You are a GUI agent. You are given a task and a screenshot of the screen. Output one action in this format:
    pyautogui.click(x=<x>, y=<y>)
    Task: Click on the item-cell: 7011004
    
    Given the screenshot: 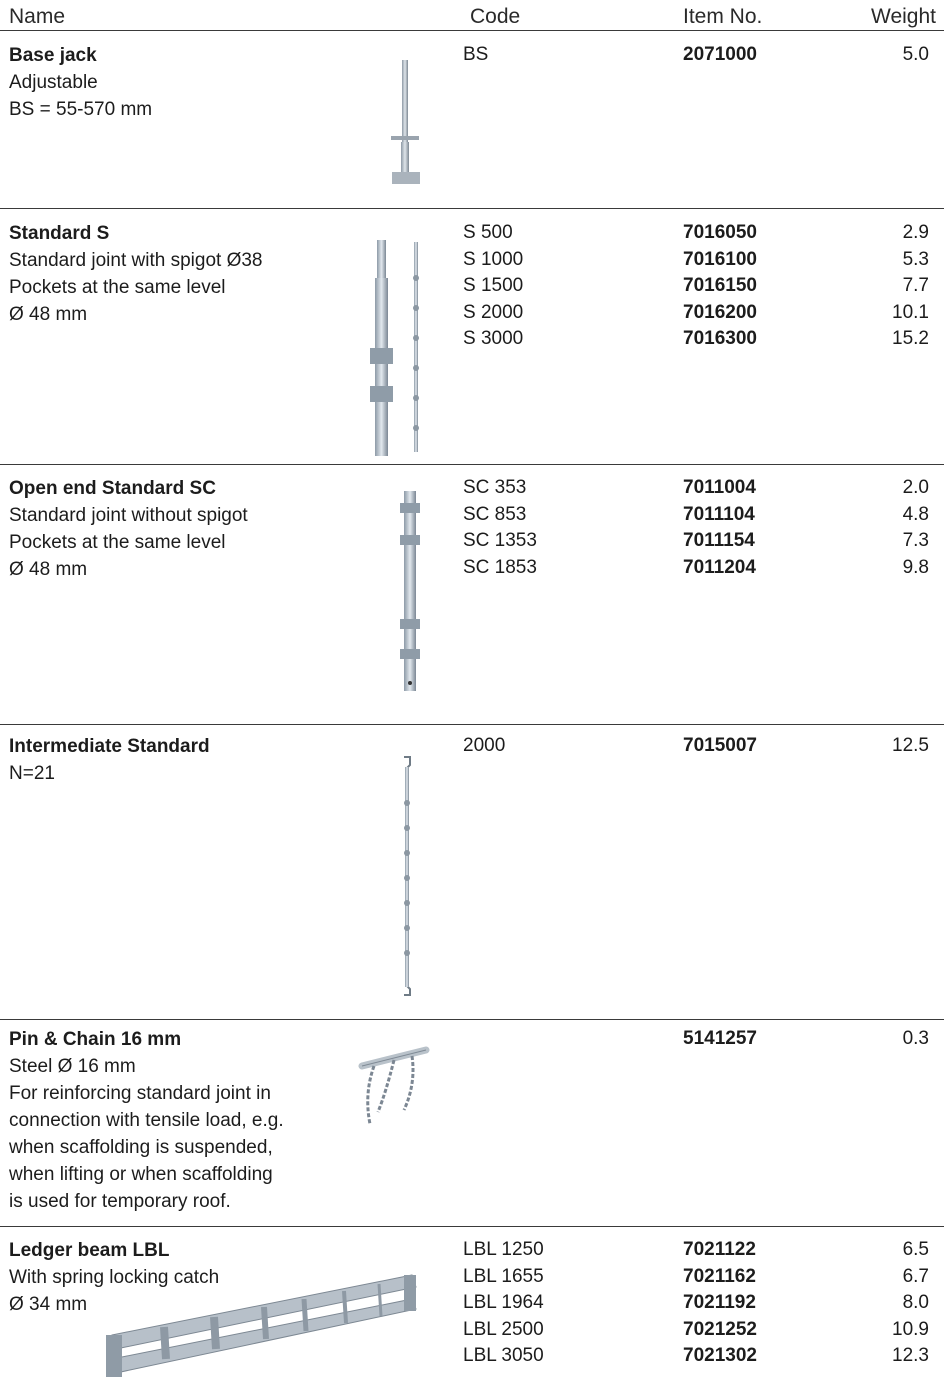 What is the action you would take?
    pyautogui.click(x=719, y=487)
    